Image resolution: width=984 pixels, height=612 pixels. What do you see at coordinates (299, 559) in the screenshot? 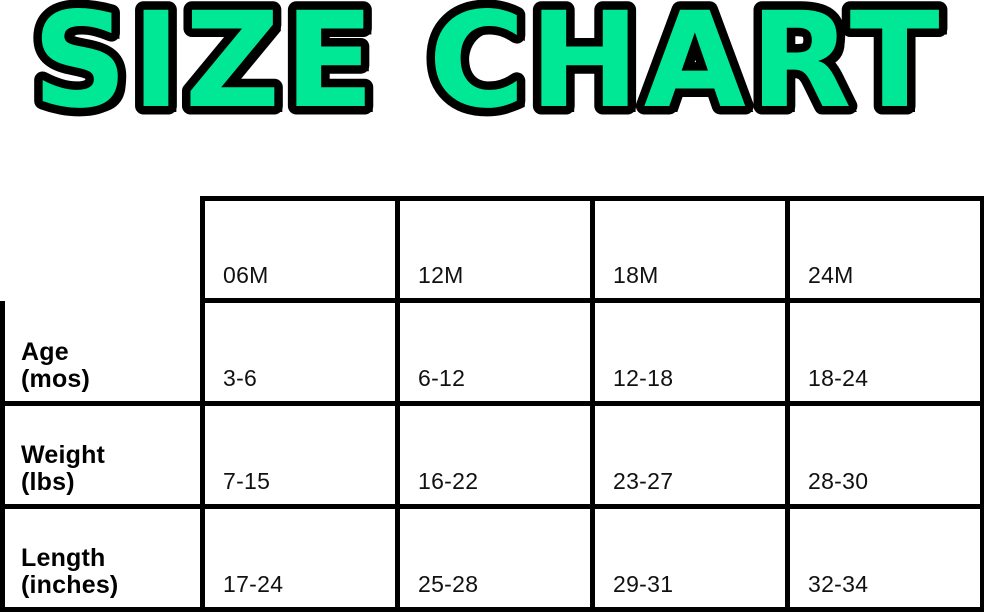
I see `cell-length-06m: 17-24` at bounding box center [299, 559].